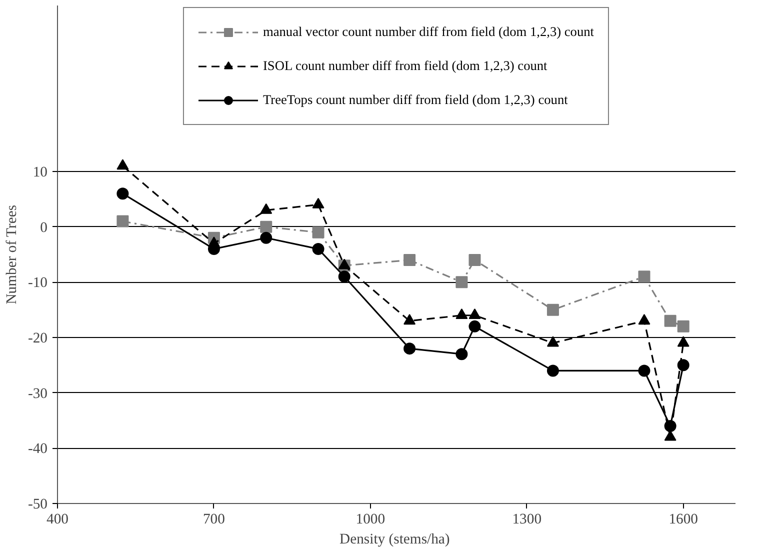 The image size is (761, 557). What do you see at coordinates (40, 172) in the screenshot?
I see `y-tick-label: 10` at bounding box center [40, 172].